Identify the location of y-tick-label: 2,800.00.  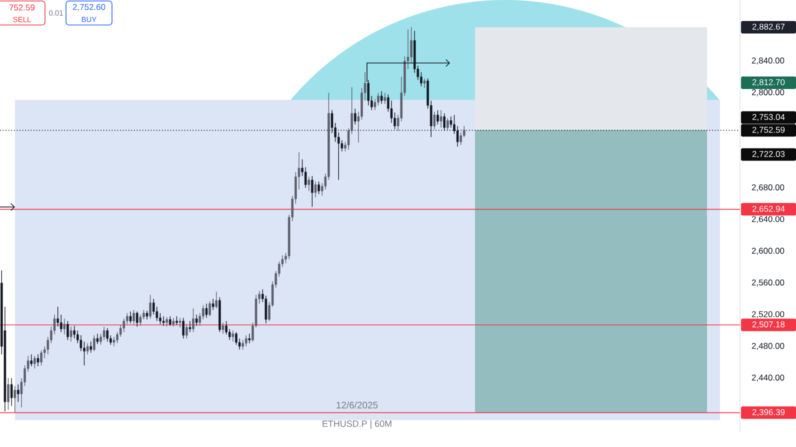
(768, 92).